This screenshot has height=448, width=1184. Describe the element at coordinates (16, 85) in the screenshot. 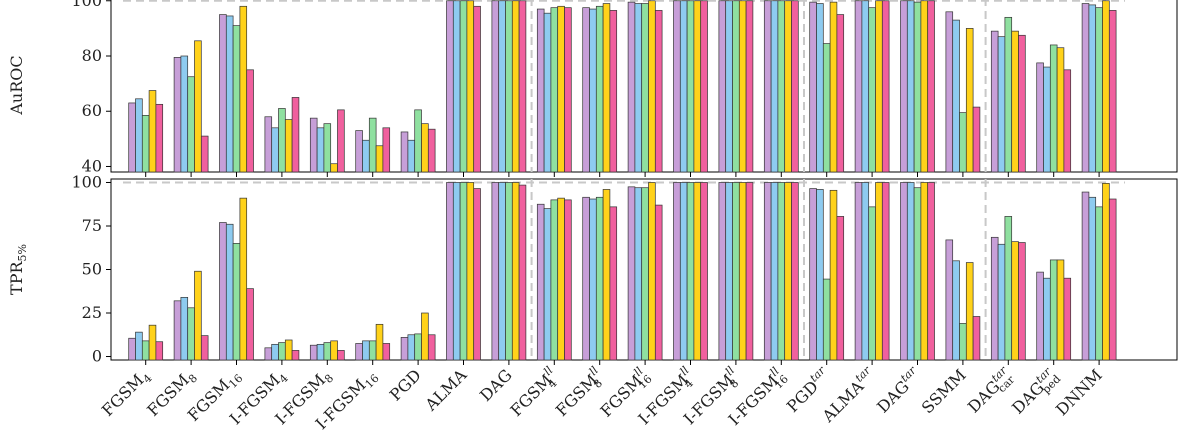

I see `panel-0-ylabel: AuROC` at that location.